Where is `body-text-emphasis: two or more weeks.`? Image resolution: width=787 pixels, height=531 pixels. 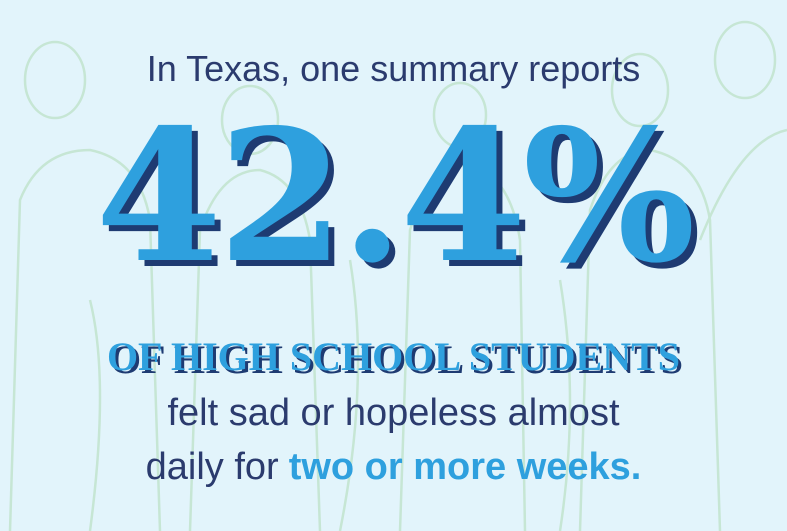
body-text-emphasis: two or more weeks. is located at coordinates (465, 467).